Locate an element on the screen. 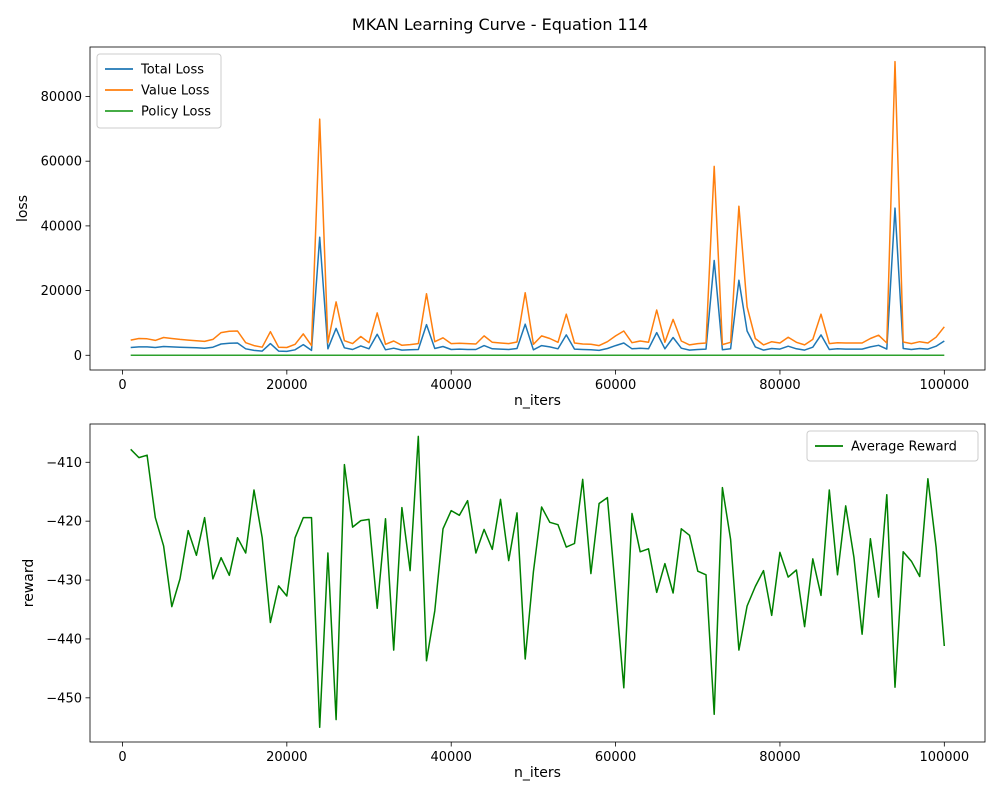  legend: Total Loss Value Loss Policy Loss is located at coordinates (159, 91).